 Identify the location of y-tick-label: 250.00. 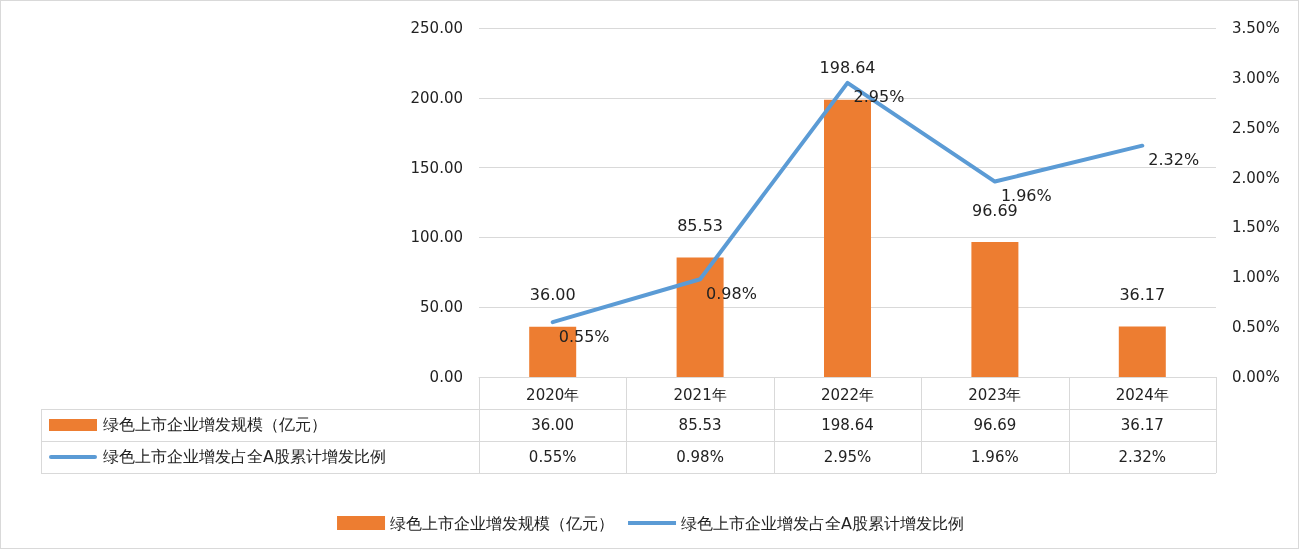
(436, 28).